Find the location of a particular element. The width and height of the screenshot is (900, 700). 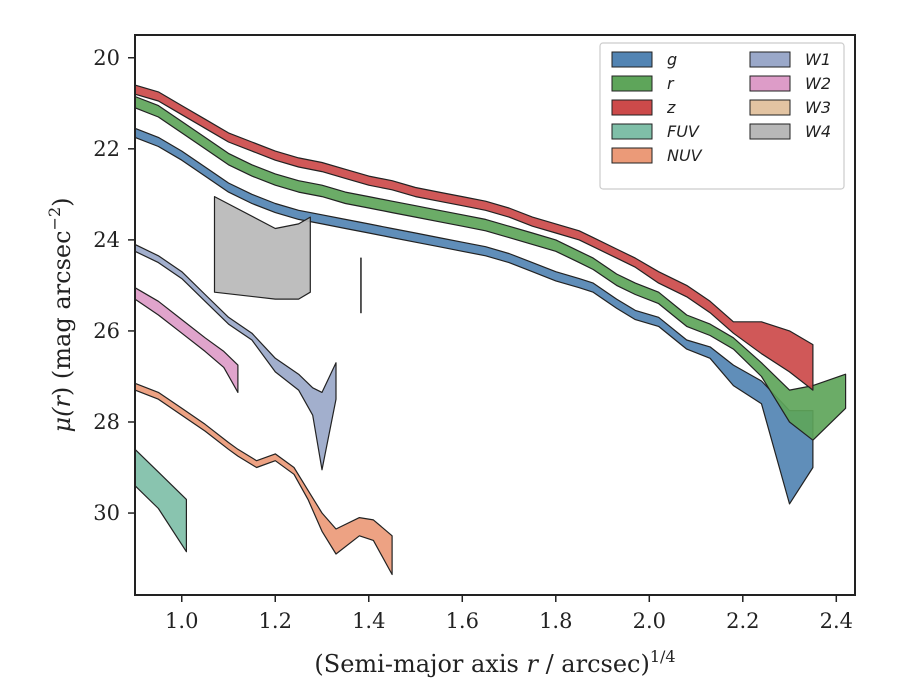

band-w4 is located at coordinates (262, 248).